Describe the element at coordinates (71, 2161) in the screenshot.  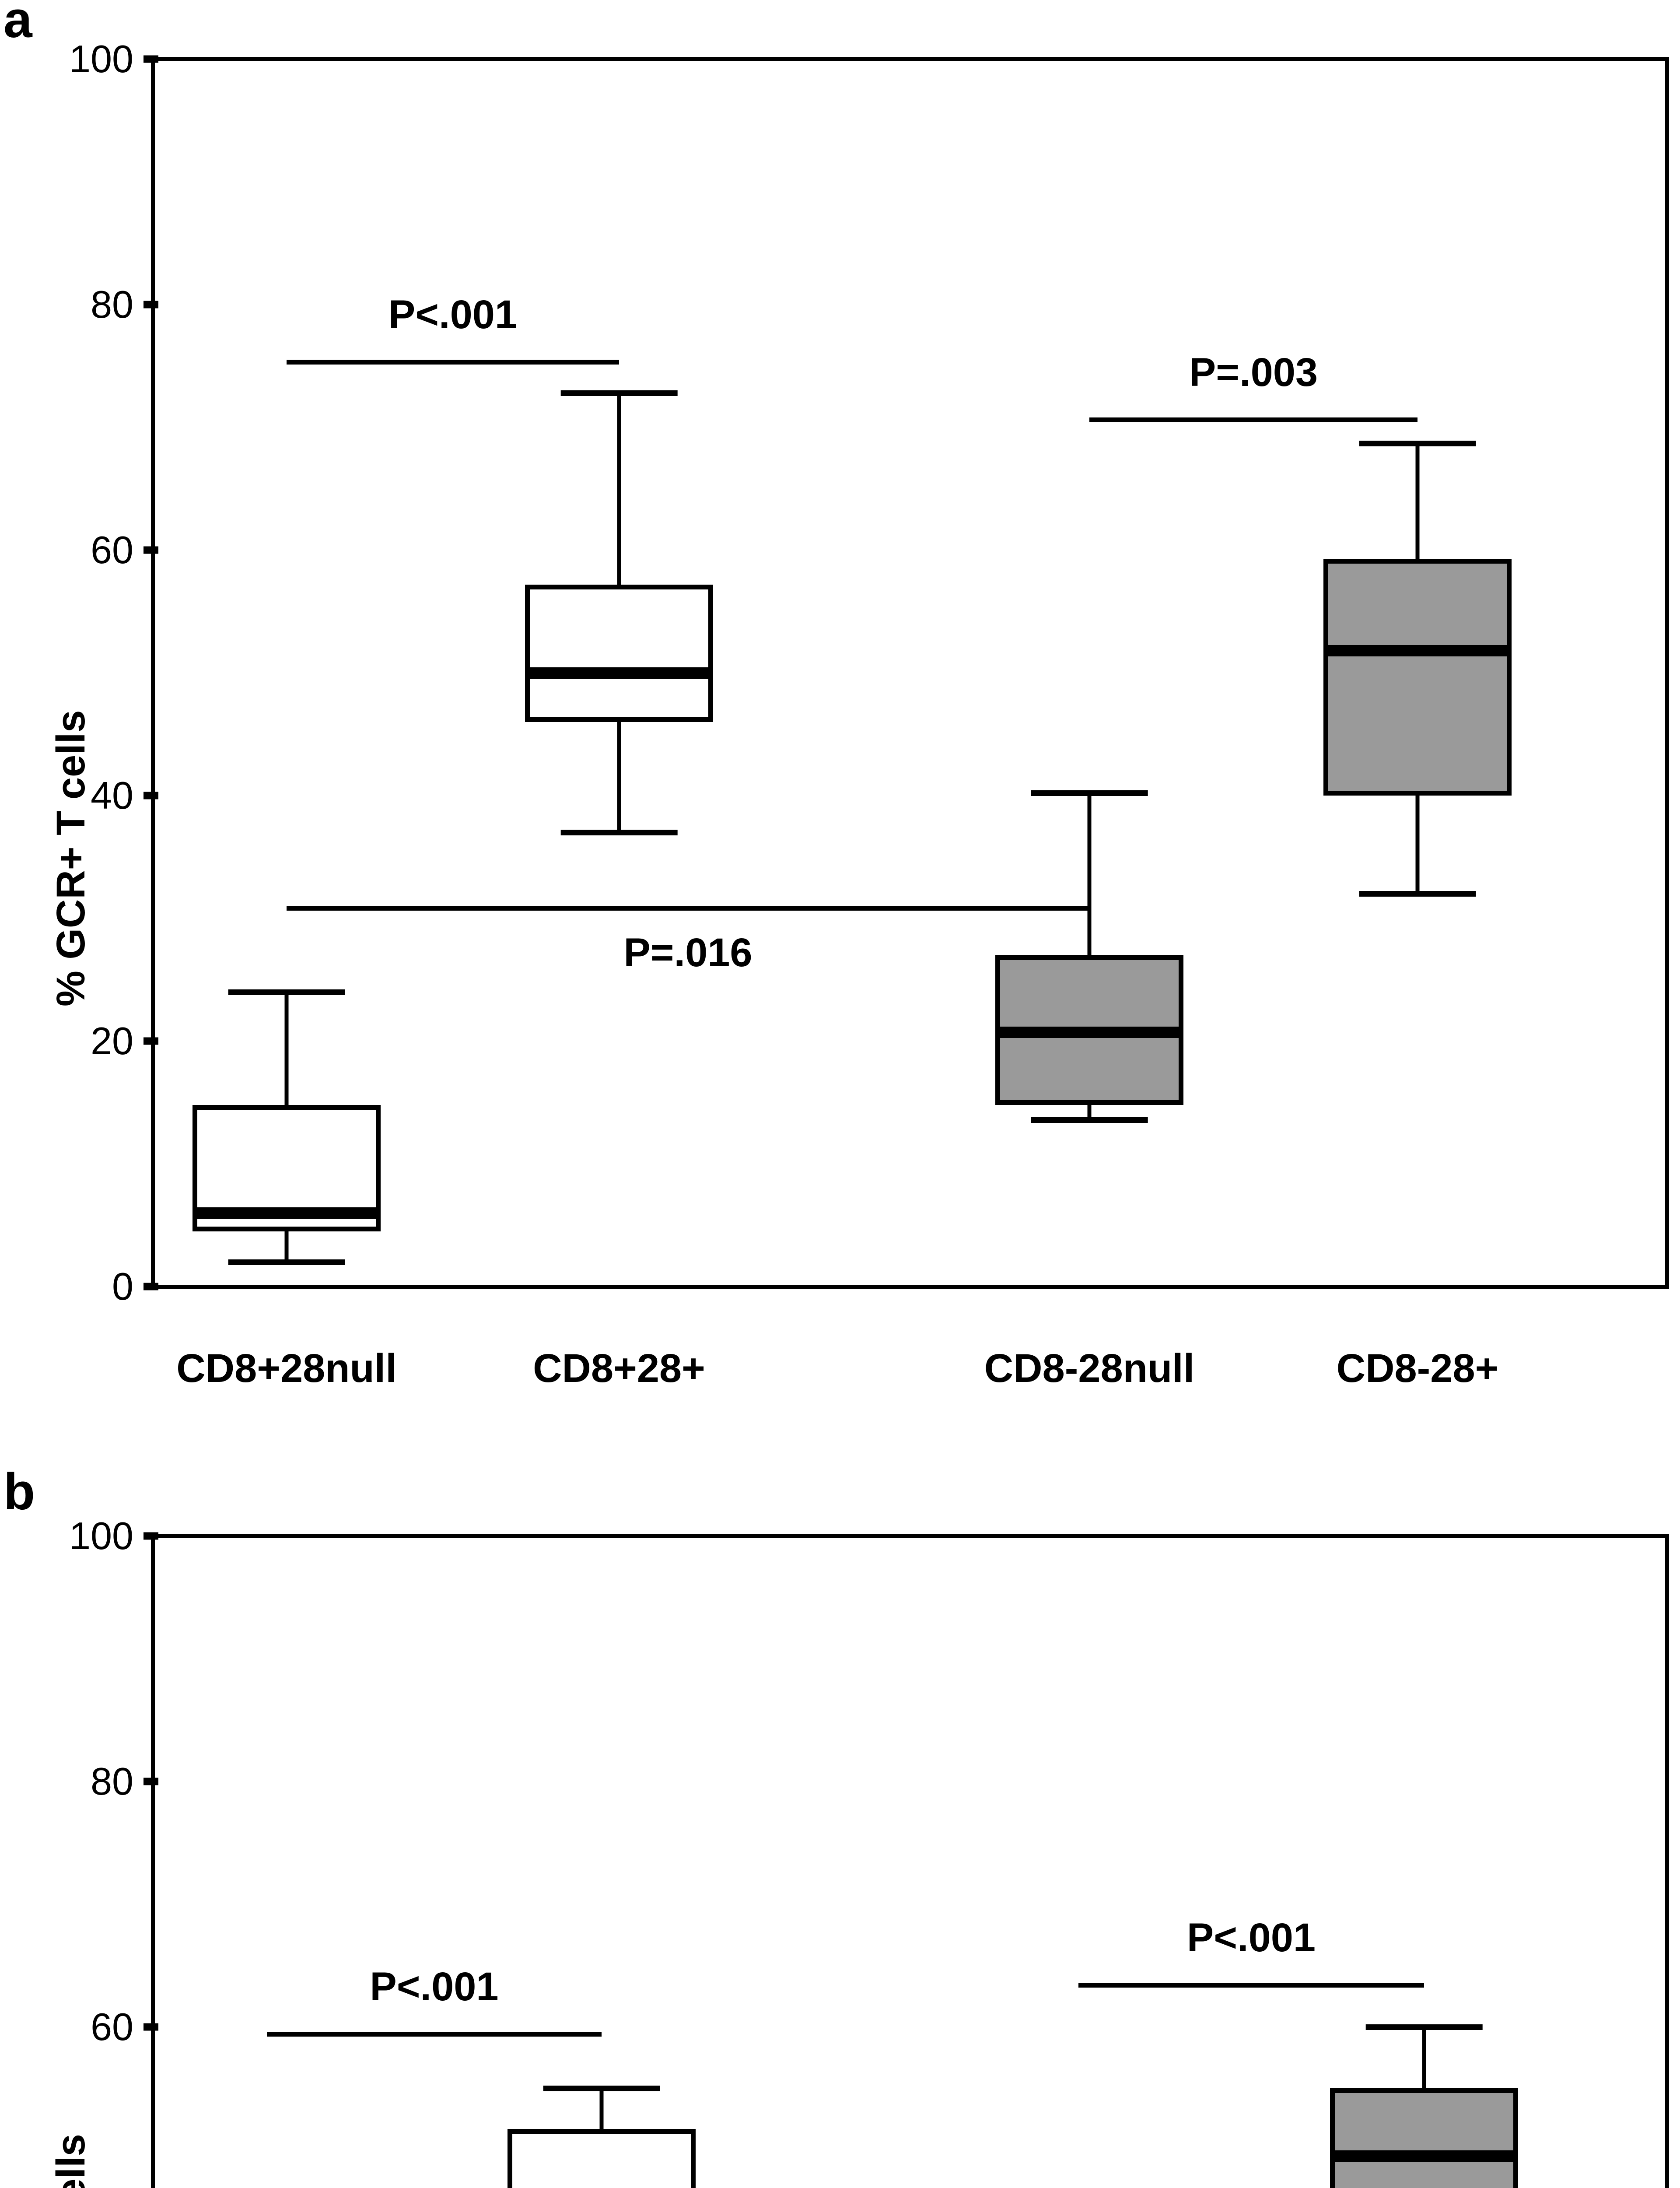
I see `panel-b-y-axis-title: %GCR+ NKT-like cells` at that location.